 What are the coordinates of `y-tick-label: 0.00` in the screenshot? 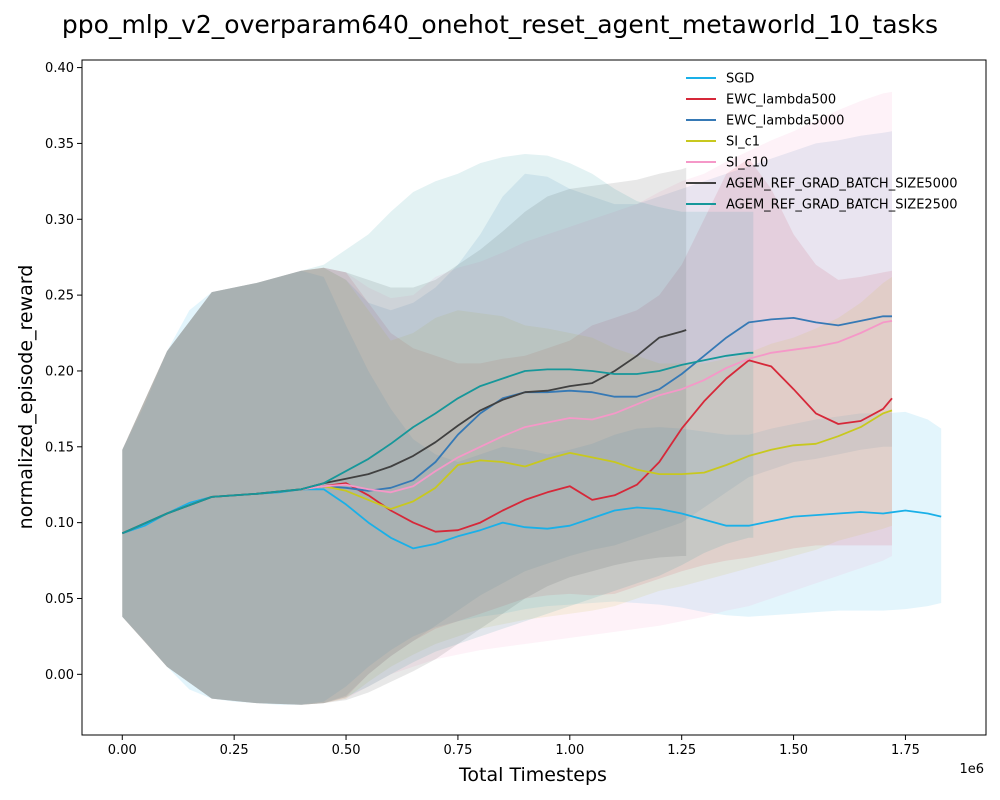 It's located at (59, 675).